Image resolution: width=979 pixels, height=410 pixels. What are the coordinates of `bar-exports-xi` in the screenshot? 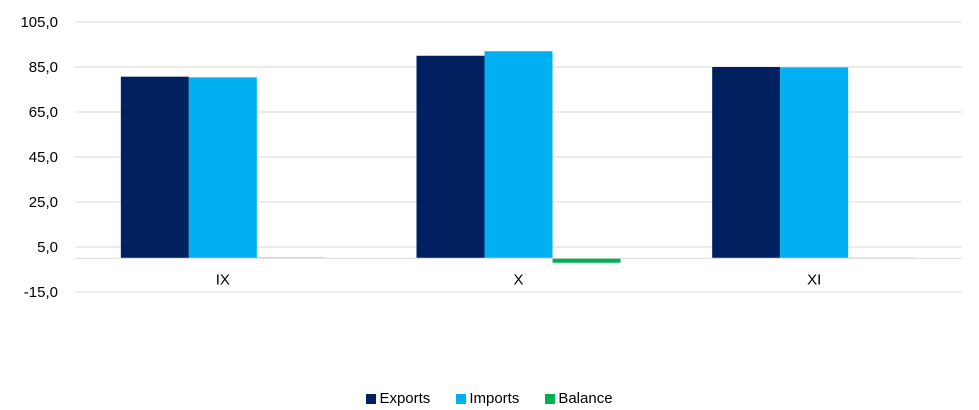 It's located at (746, 163).